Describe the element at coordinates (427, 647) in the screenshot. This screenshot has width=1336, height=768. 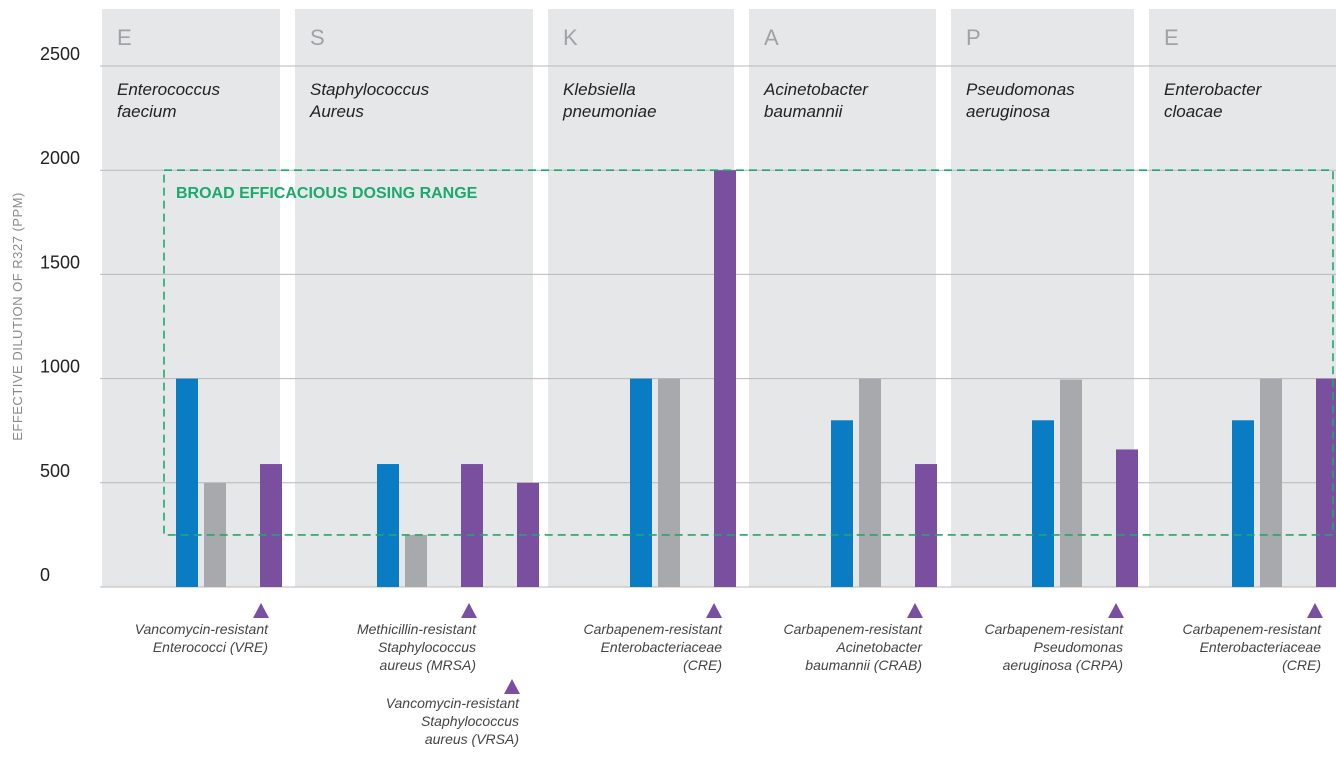
I see `resistance-note-2-1-line-2: Staphylococcus` at that location.